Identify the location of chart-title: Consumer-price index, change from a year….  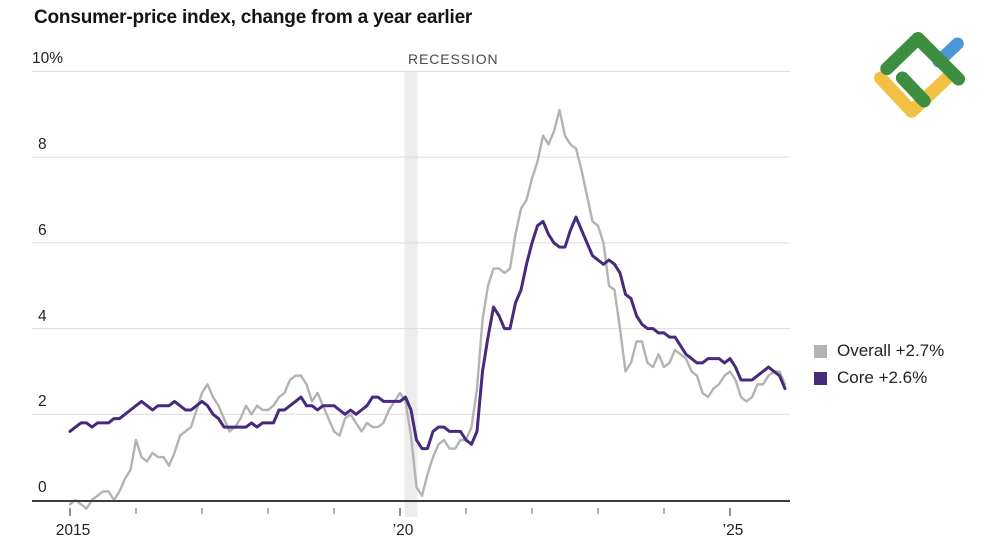
(253, 17).